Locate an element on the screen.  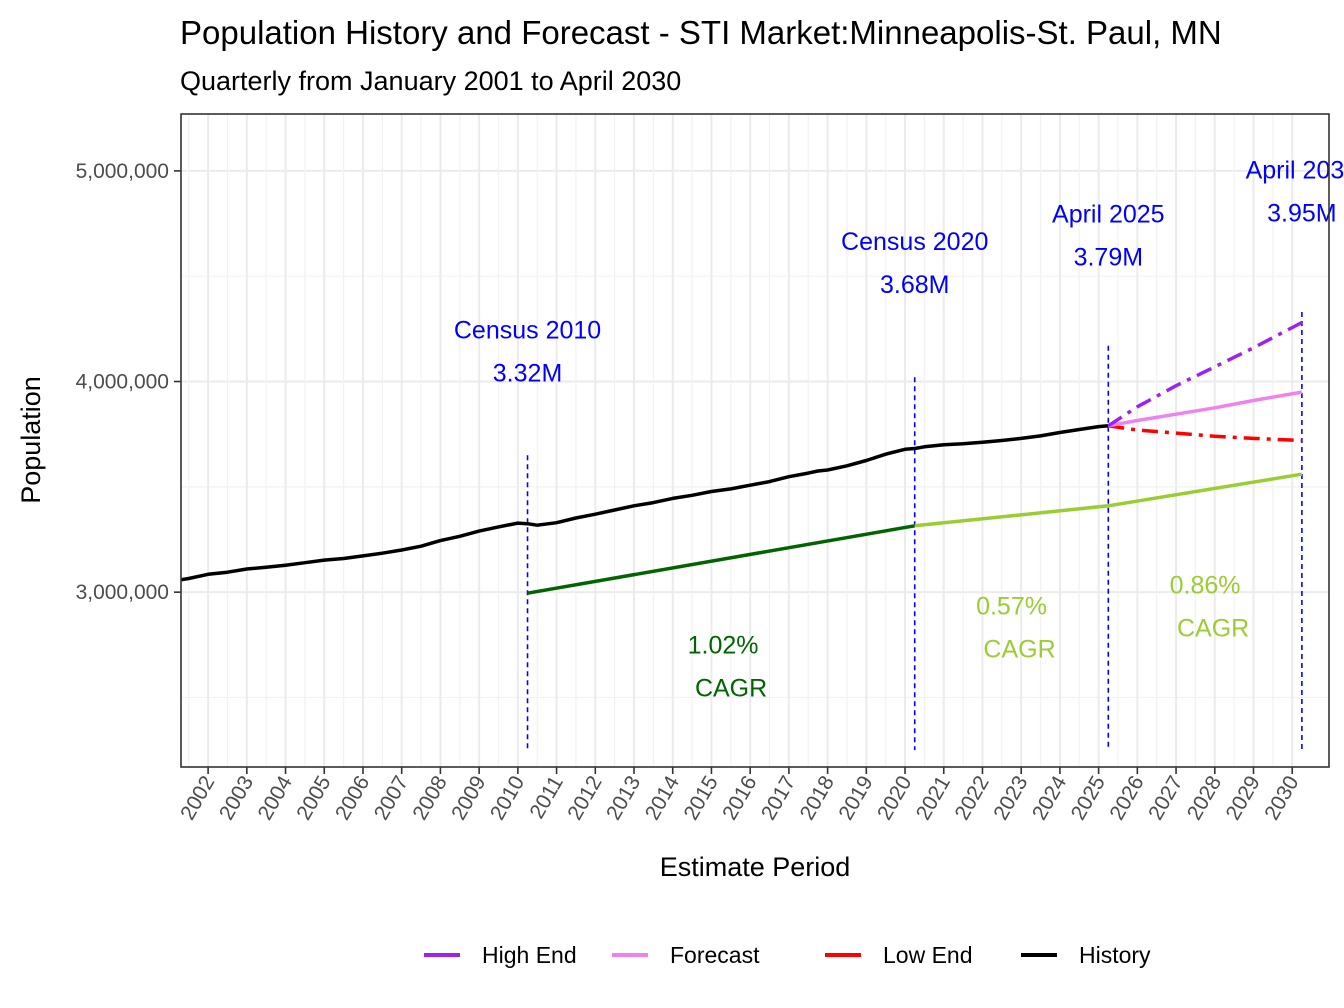
legend: High End Forecast Low End History is located at coordinates (787, 955).